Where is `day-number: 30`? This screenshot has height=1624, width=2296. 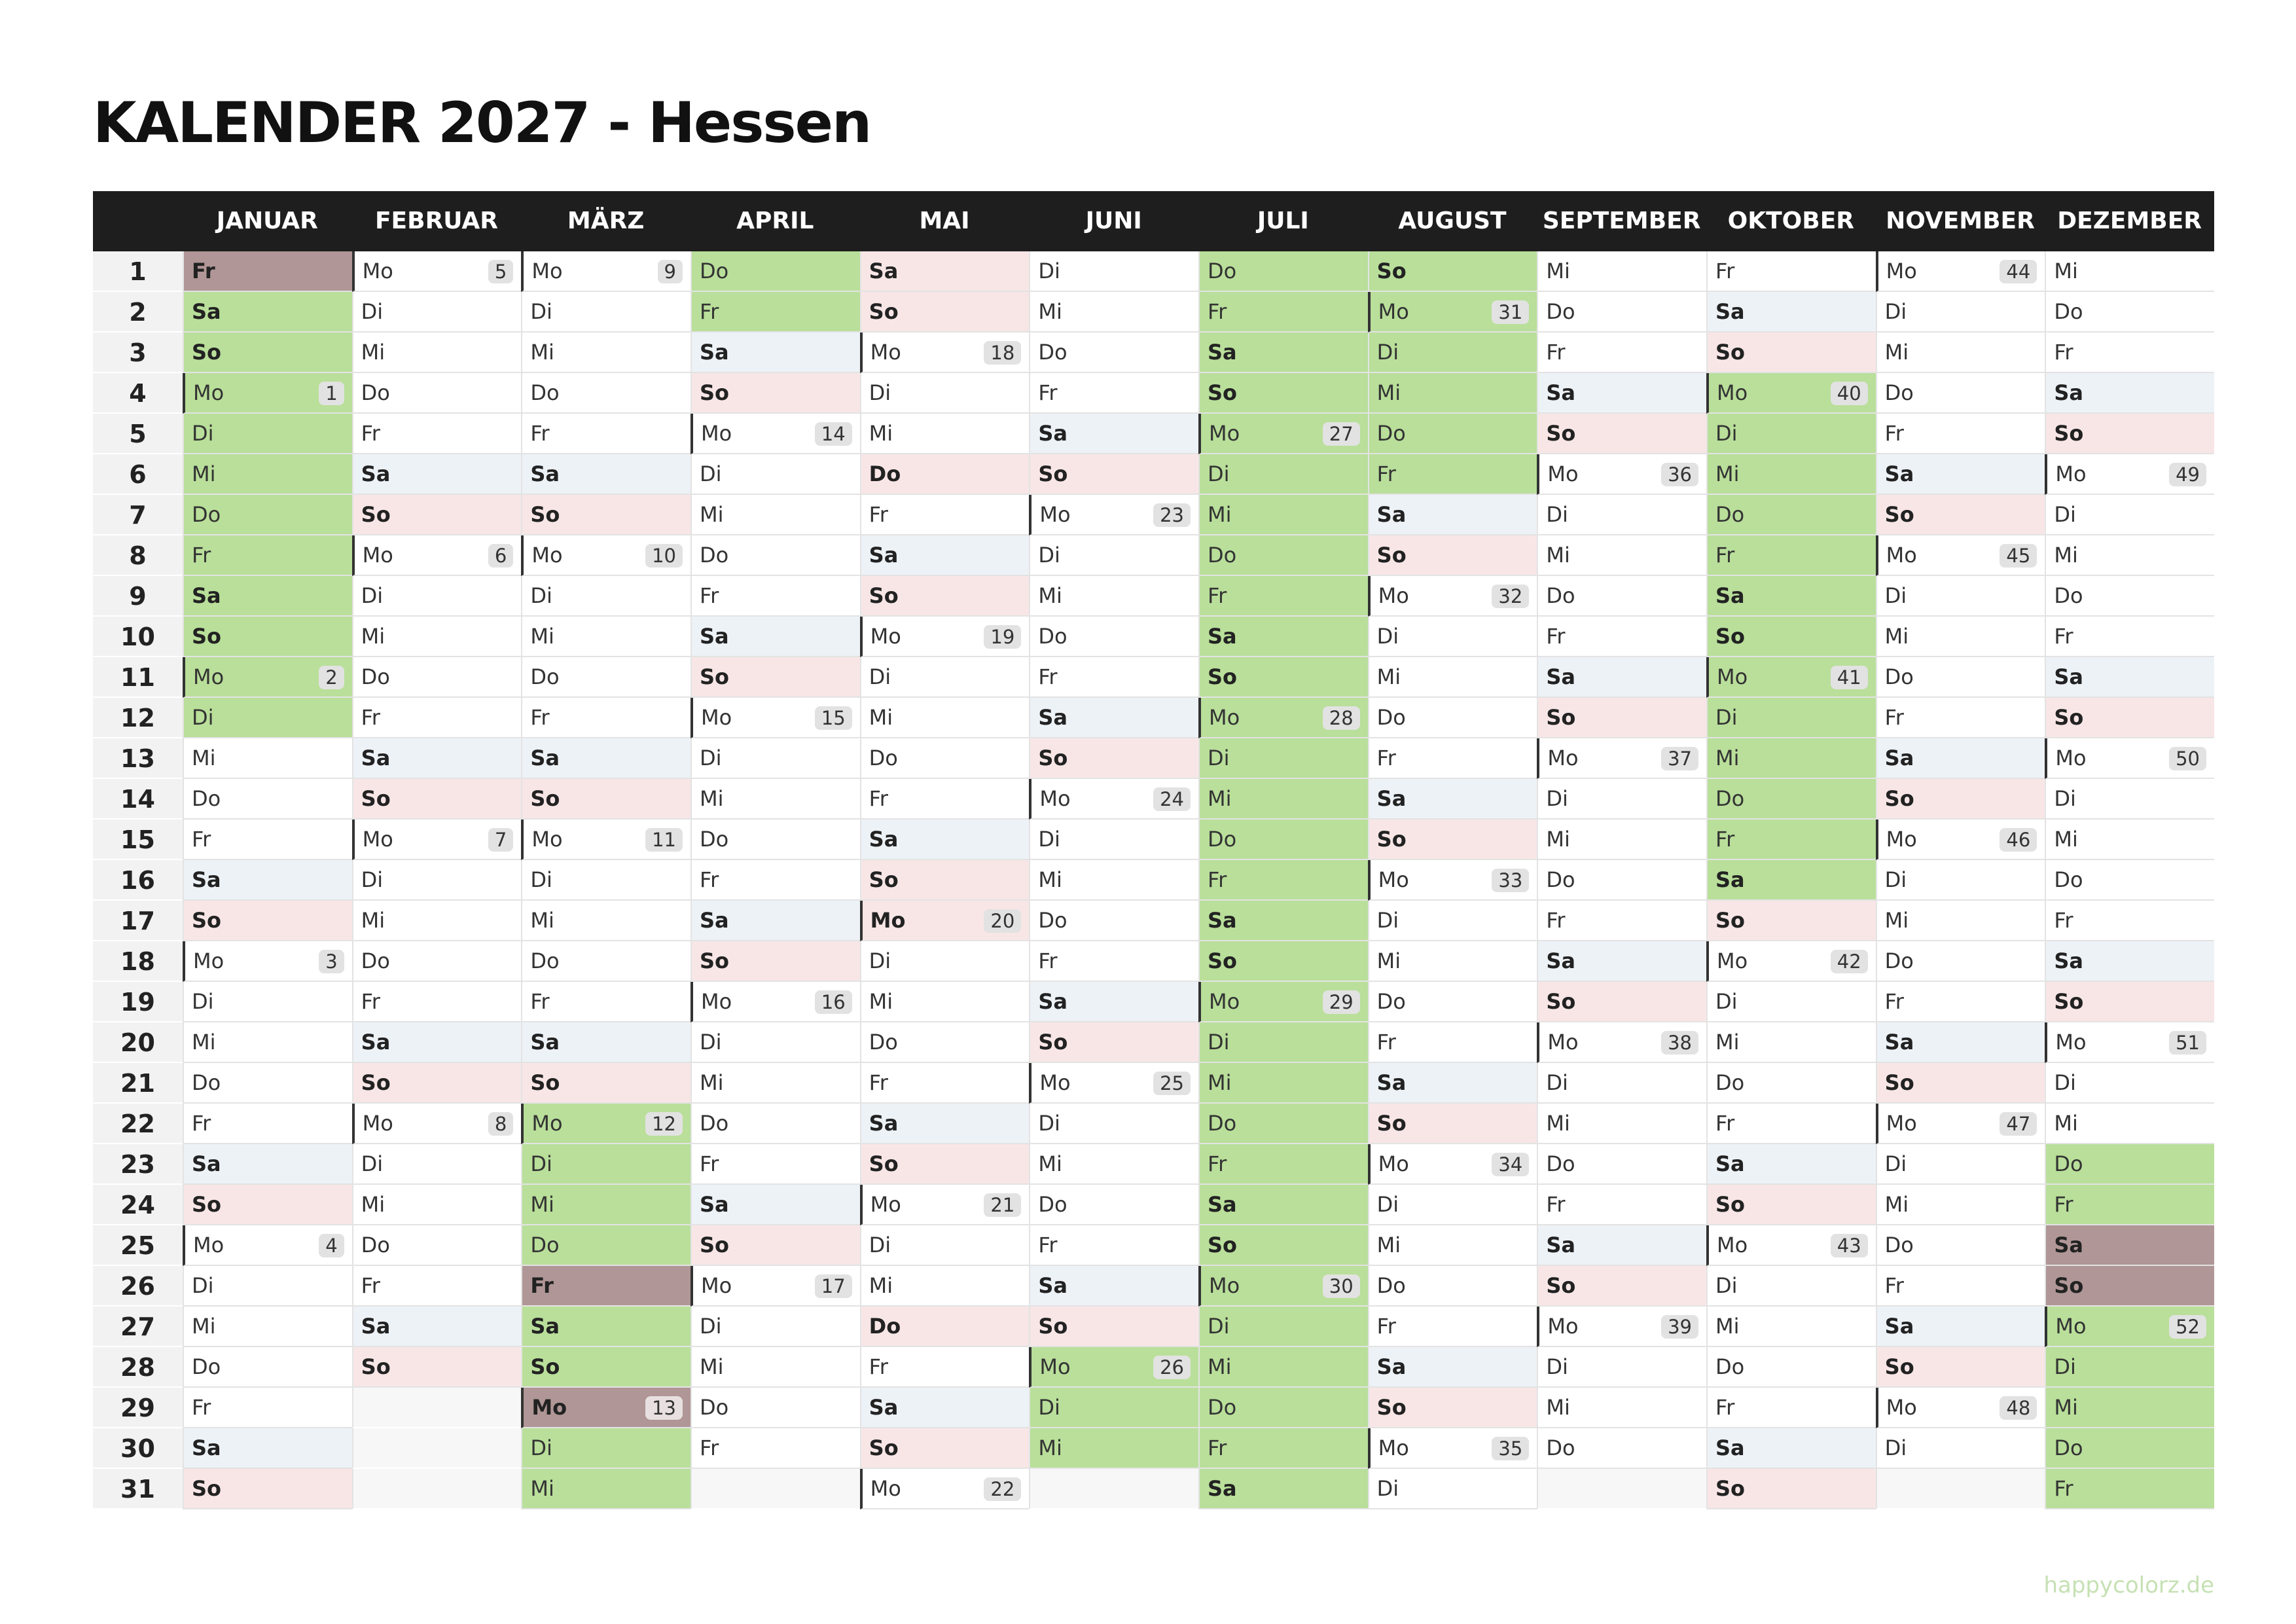 day-number: 30 is located at coordinates (138, 1448).